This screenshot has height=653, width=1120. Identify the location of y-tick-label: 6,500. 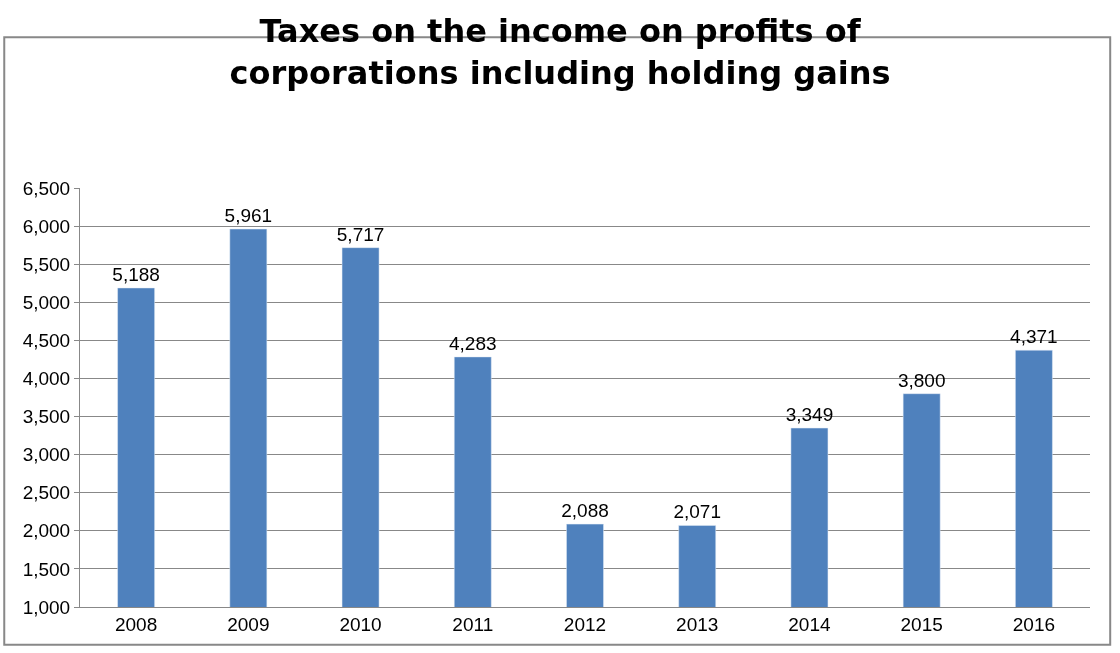
(46, 188).